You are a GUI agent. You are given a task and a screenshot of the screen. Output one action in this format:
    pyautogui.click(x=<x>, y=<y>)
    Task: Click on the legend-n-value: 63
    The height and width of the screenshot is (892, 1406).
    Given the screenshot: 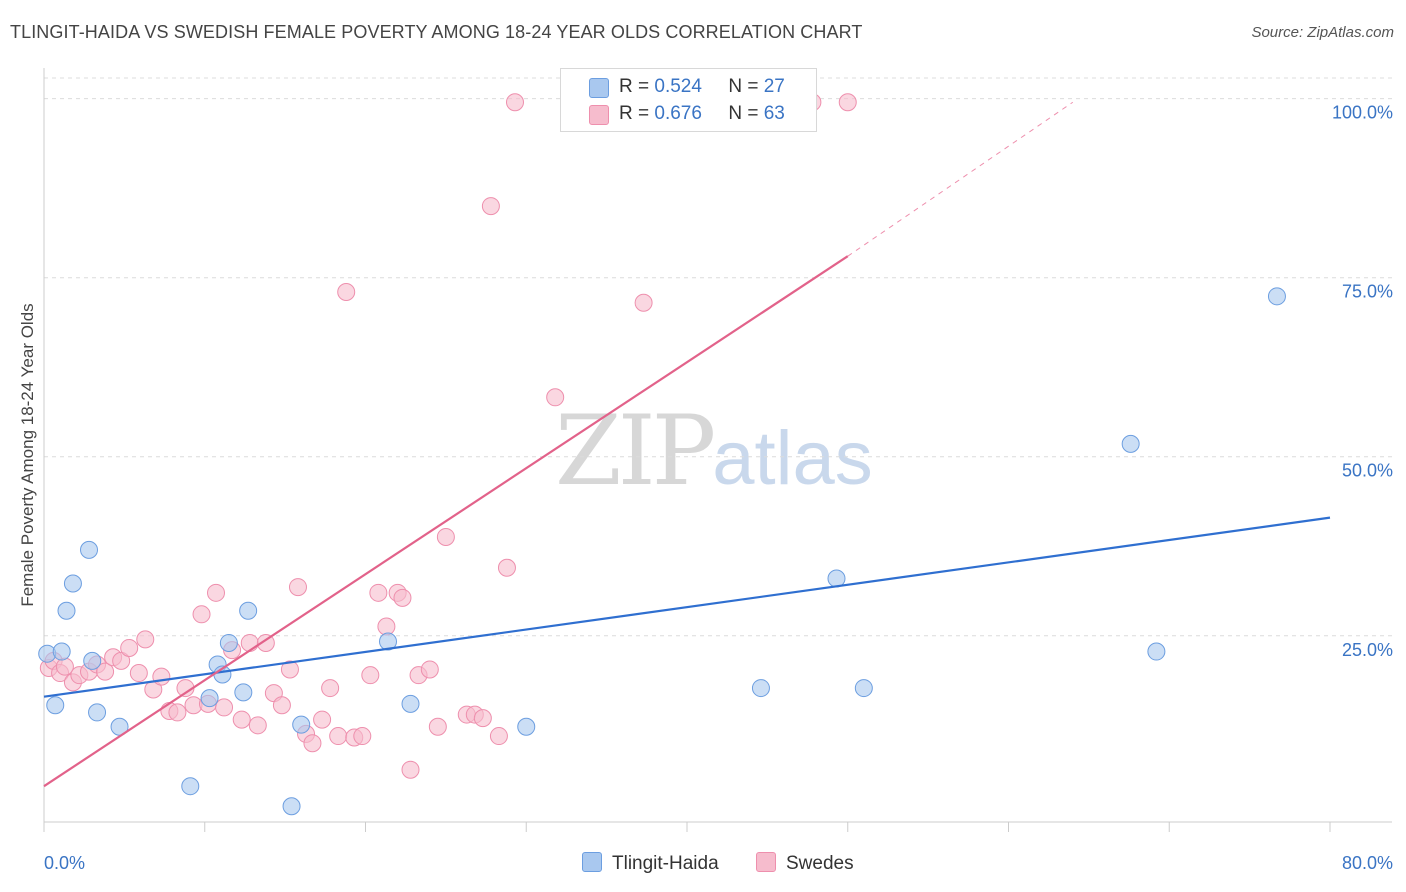 What is the action you would take?
    pyautogui.click(x=774, y=113)
    